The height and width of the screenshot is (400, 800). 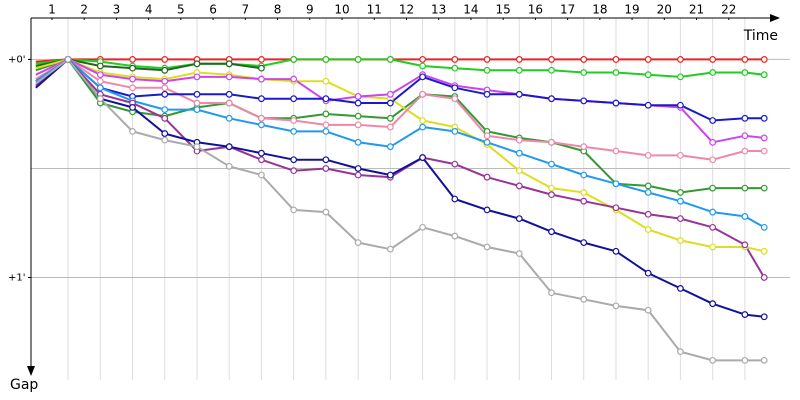 I want to click on x-tick-label: 14, so click(x=470, y=10).